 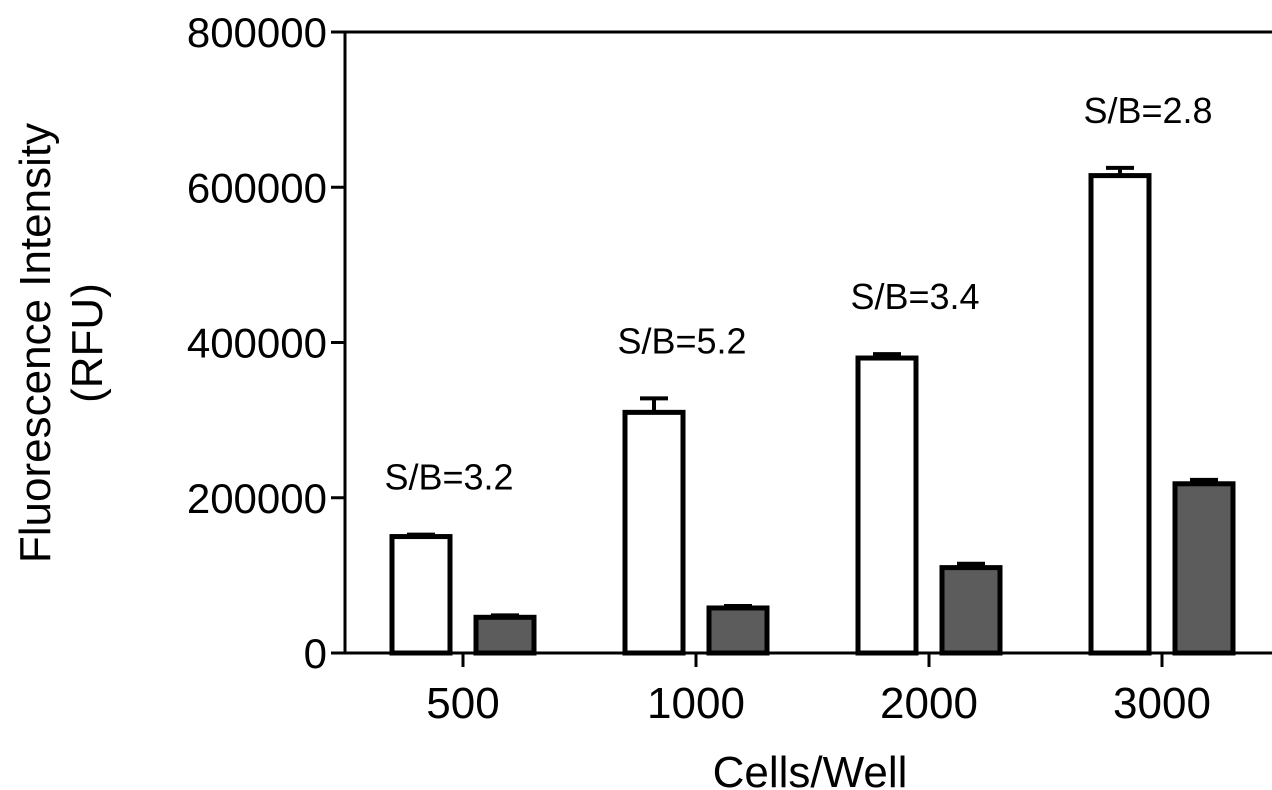 I want to click on y-axis-label: Fluorescence Intensity (RFU), so click(x=61, y=343).